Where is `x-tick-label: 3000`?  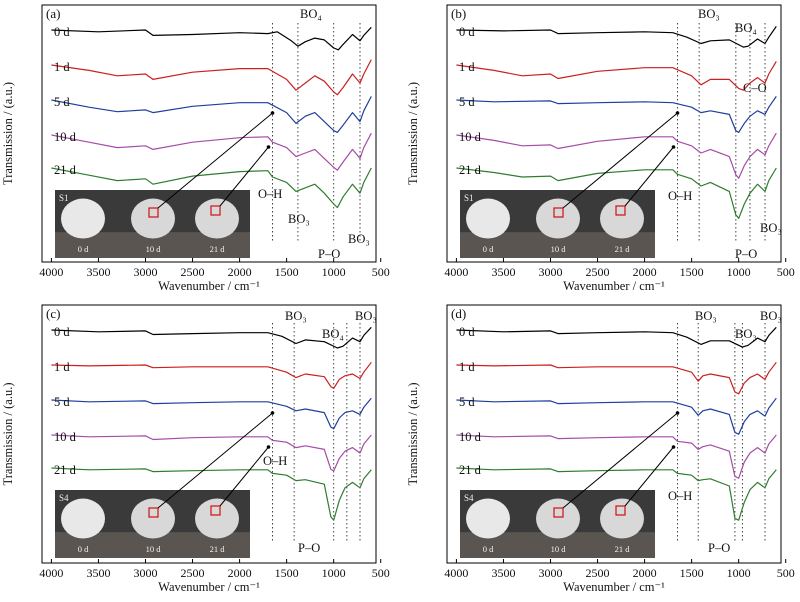
x-tick-label: 3000 is located at coordinates (145, 573).